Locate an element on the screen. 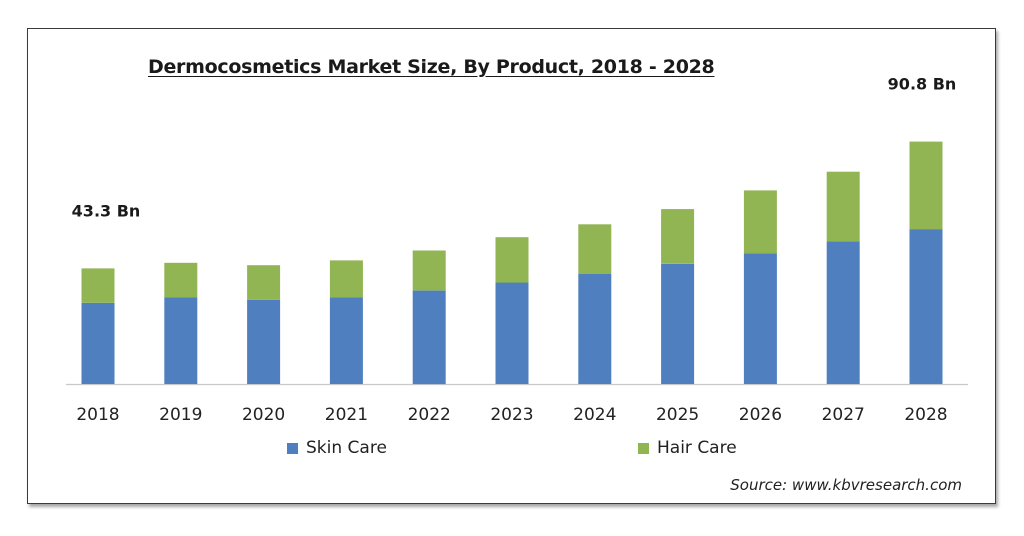 This screenshot has width=1024, height=536. source-note: Source: www.kbvresearch.com is located at coordinates (846, 485).